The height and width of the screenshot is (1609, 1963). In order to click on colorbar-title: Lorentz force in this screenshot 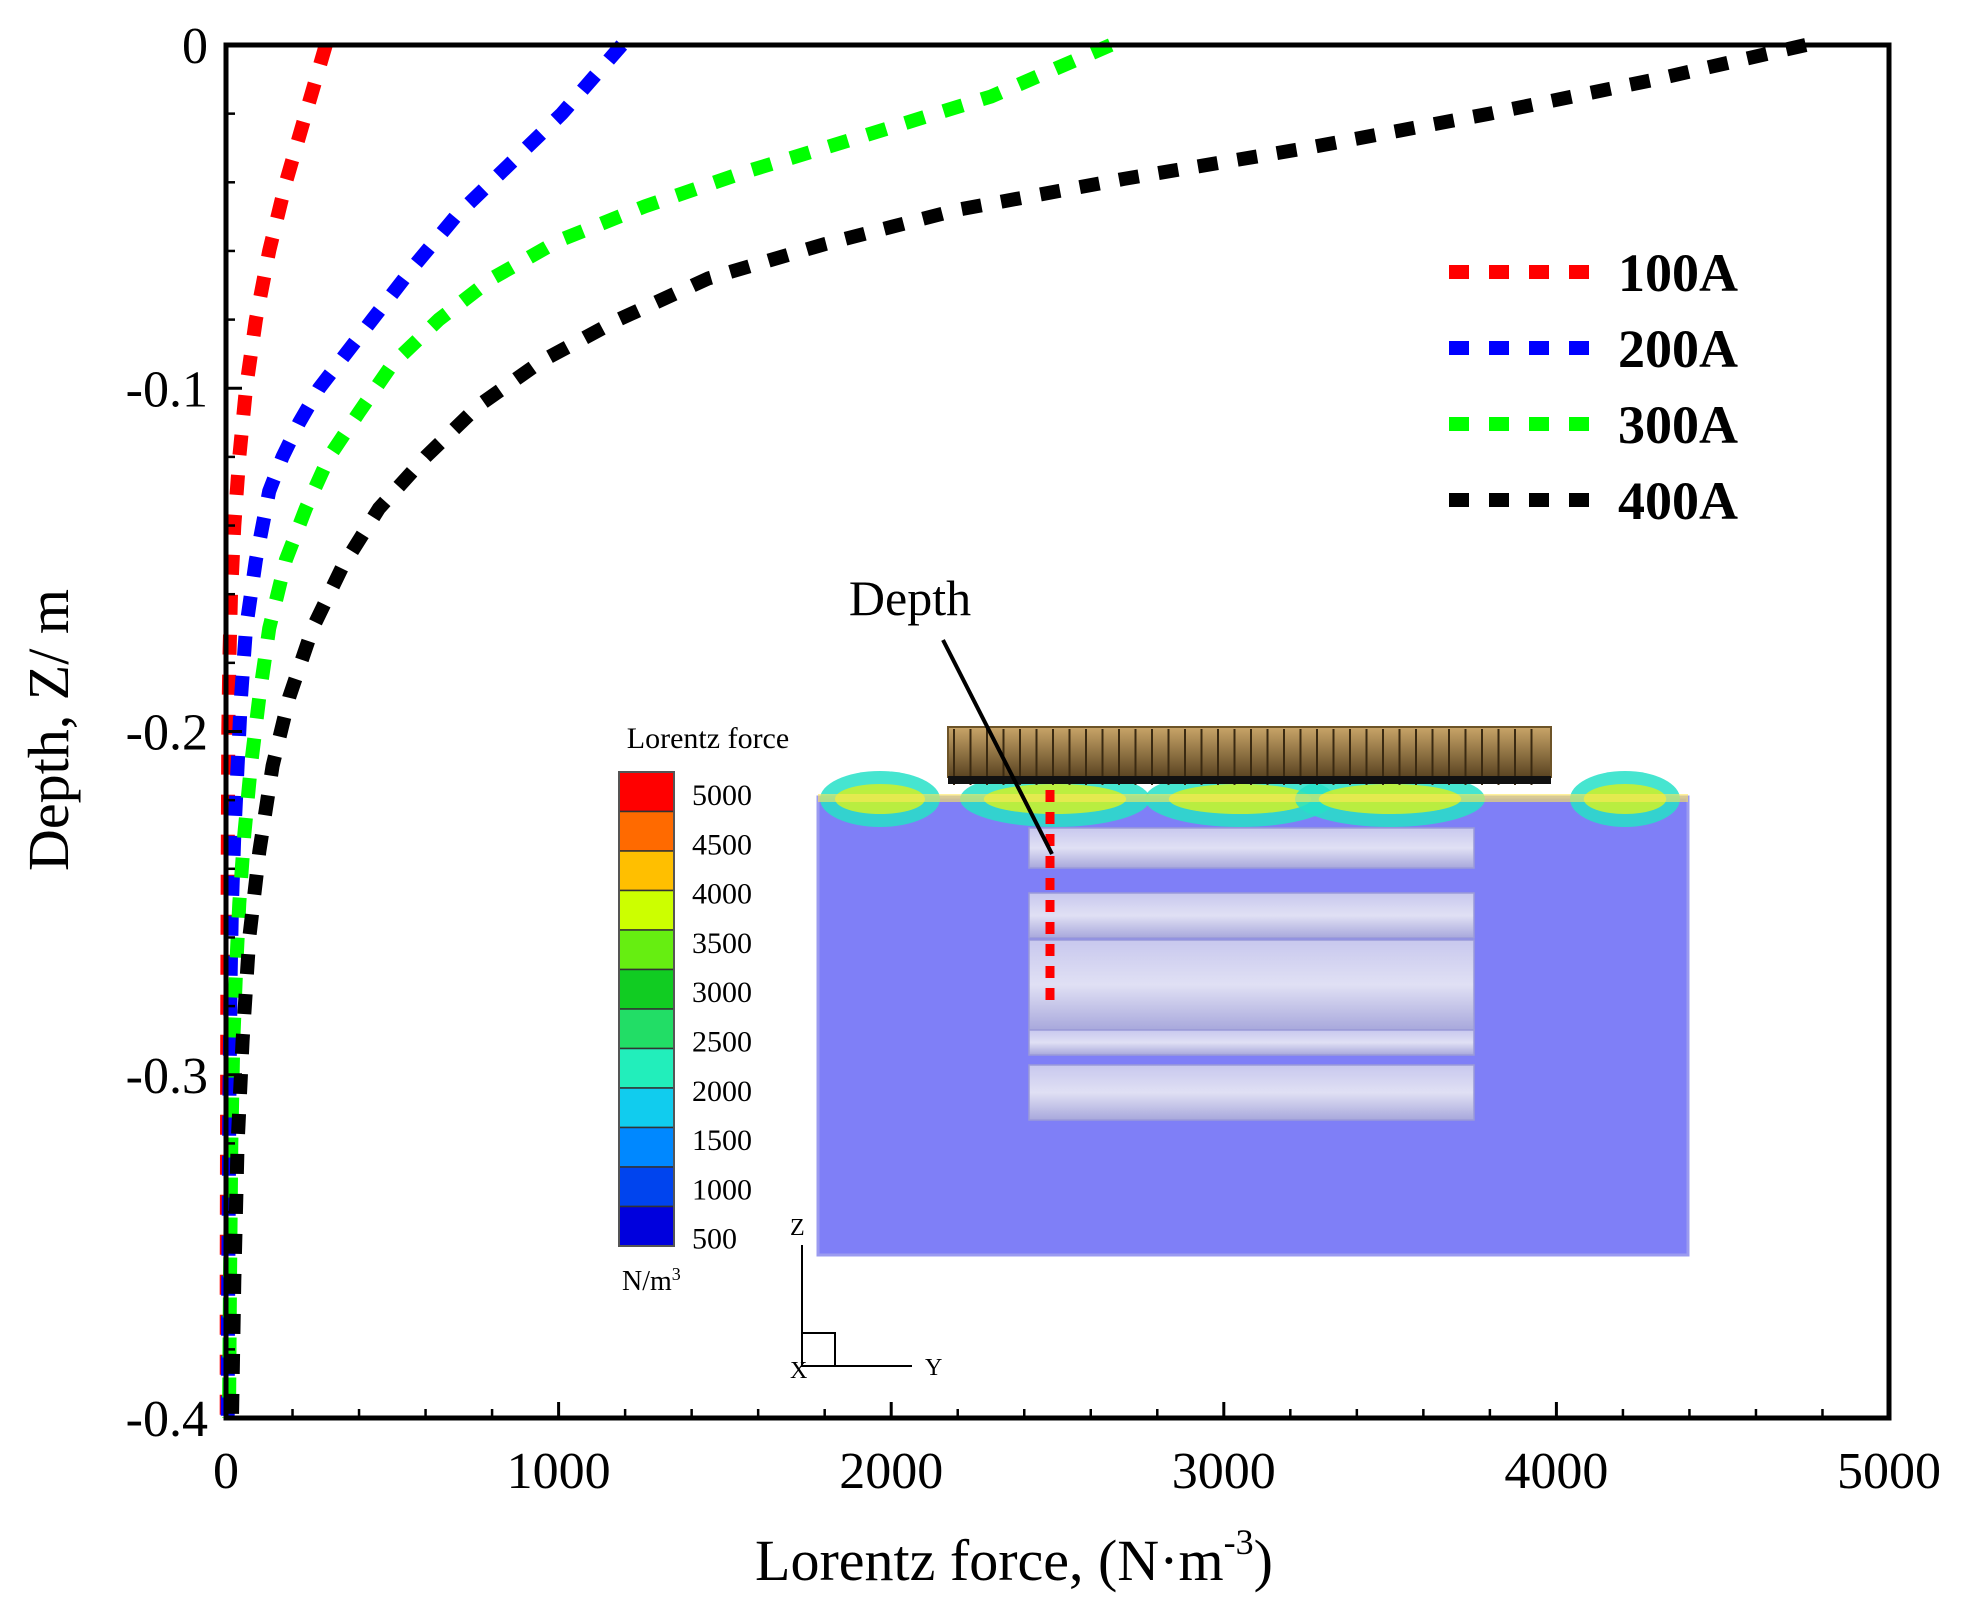, I will do `click(708, 738)`.